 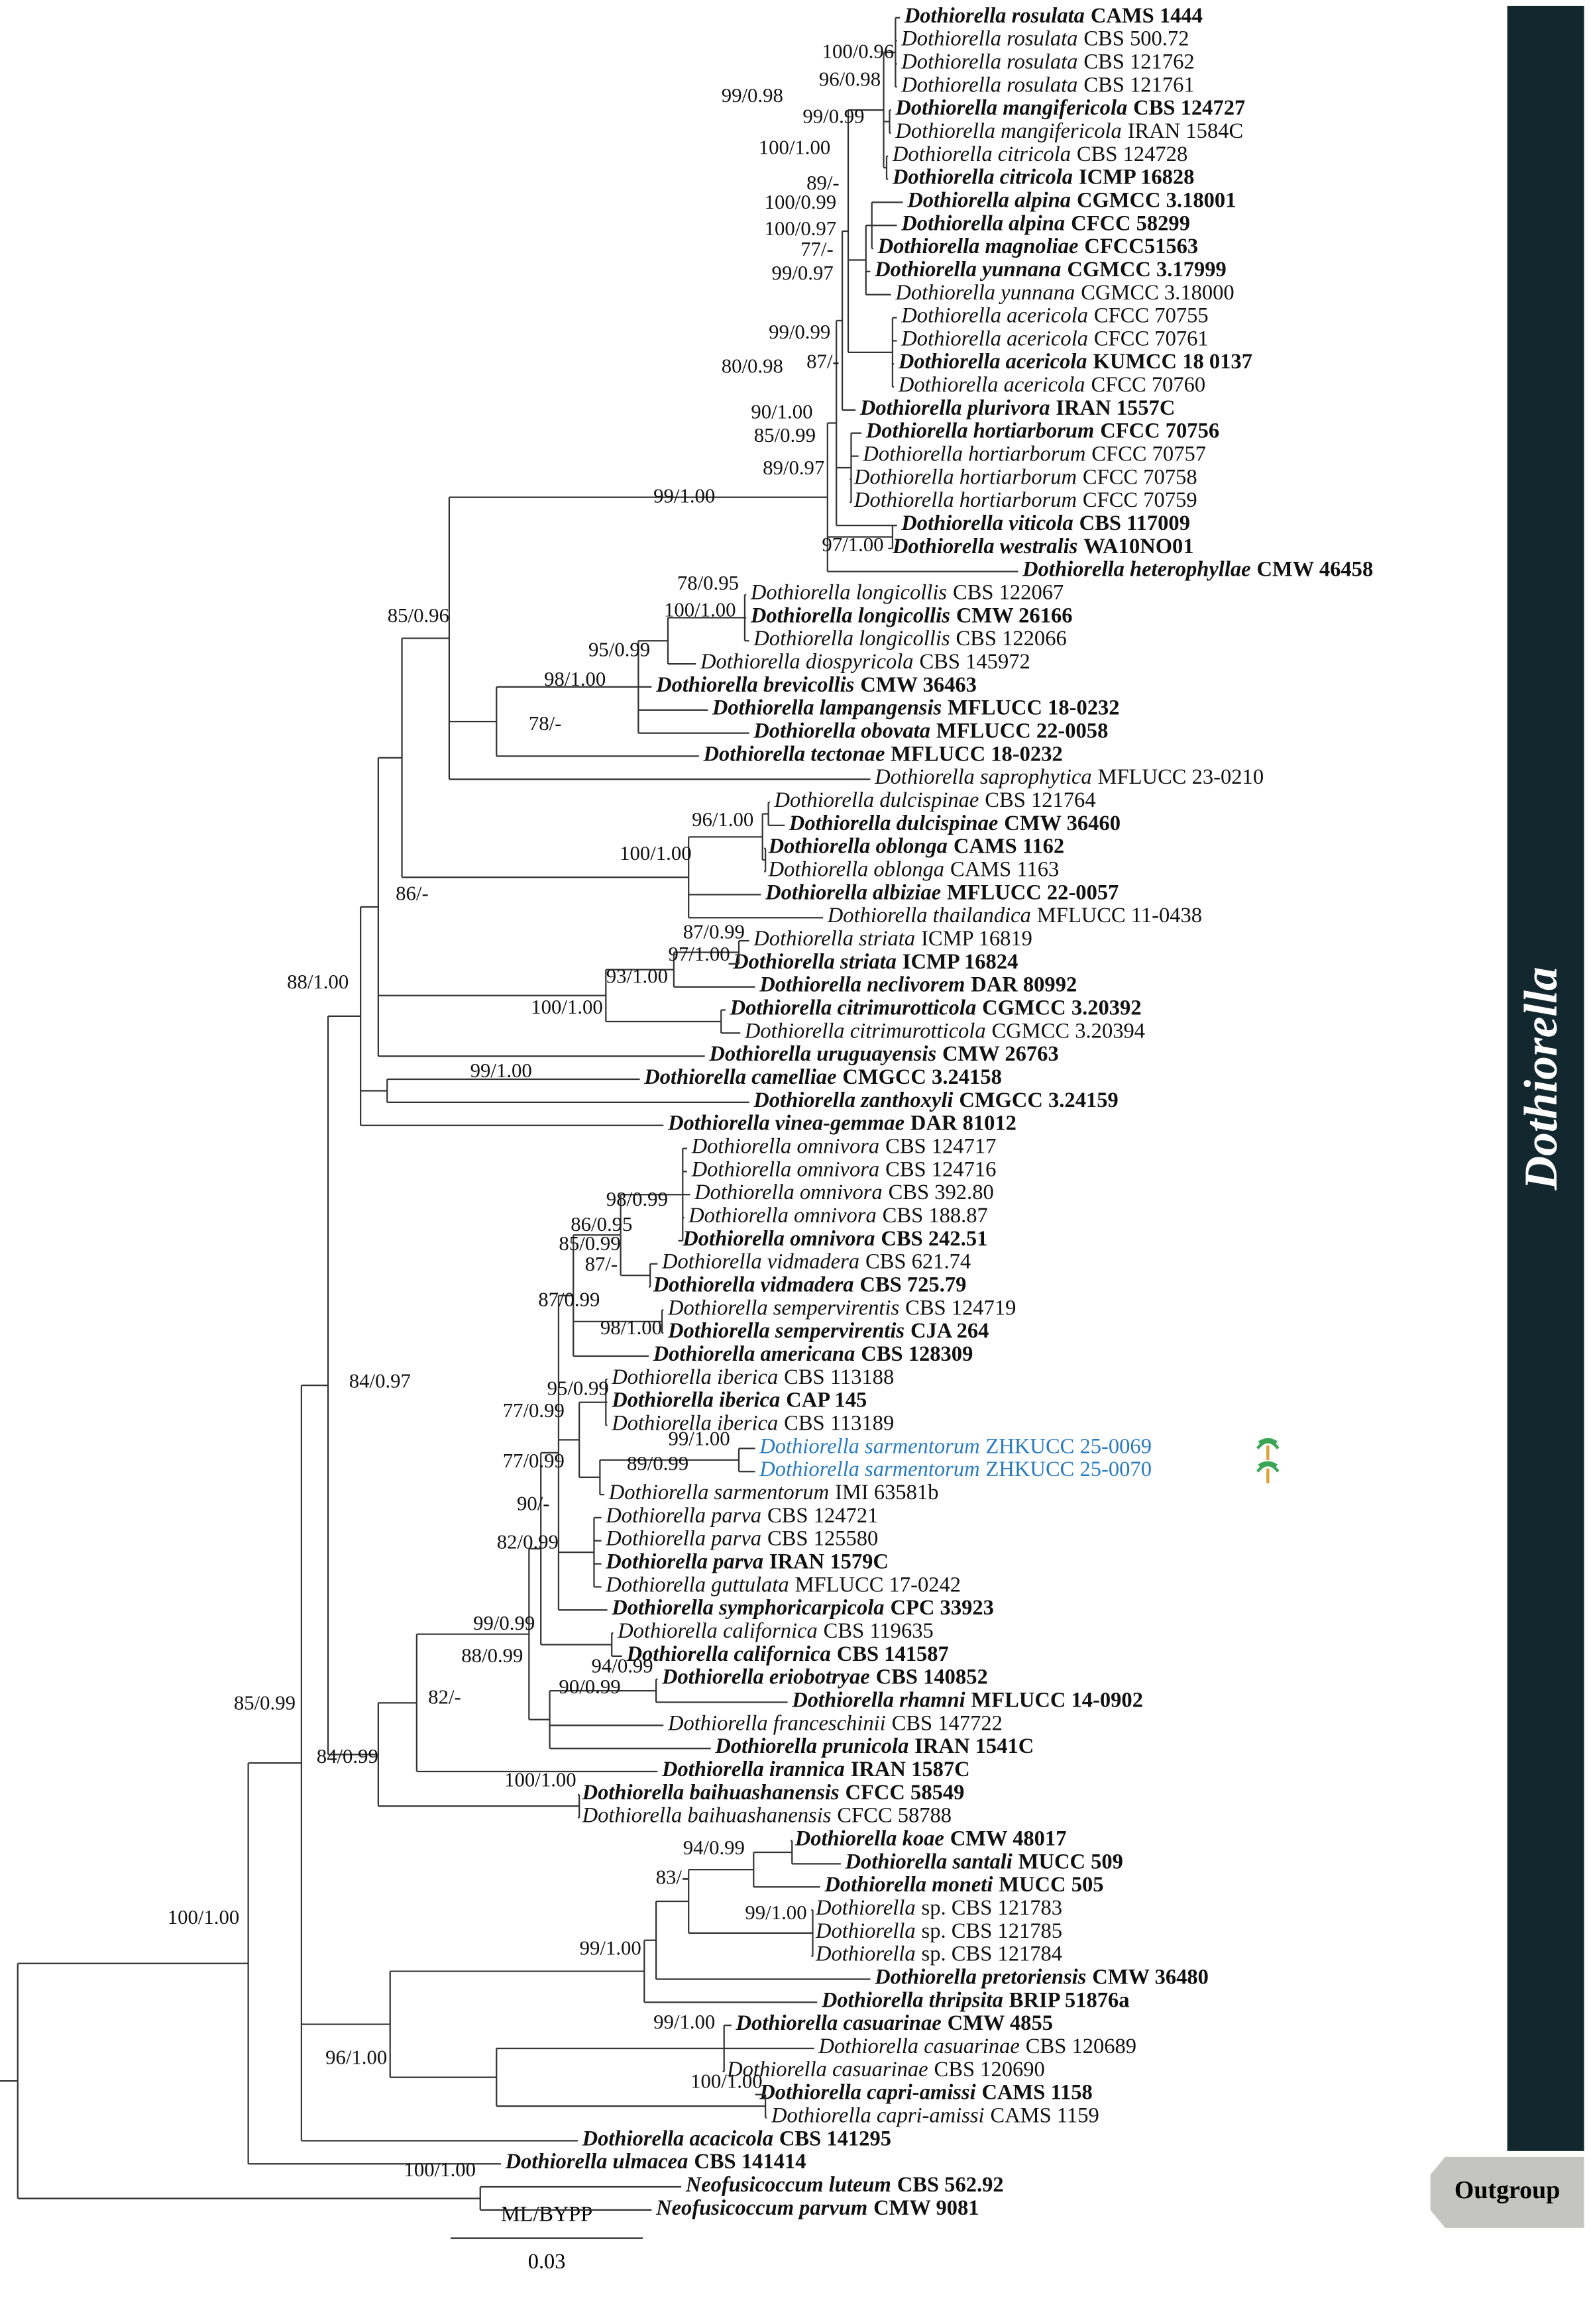 What do you see at coordinates (1138, 546) in the screenshot?
I see `taxon-strain: WA10NO01` at bounding box center [1138, 546].